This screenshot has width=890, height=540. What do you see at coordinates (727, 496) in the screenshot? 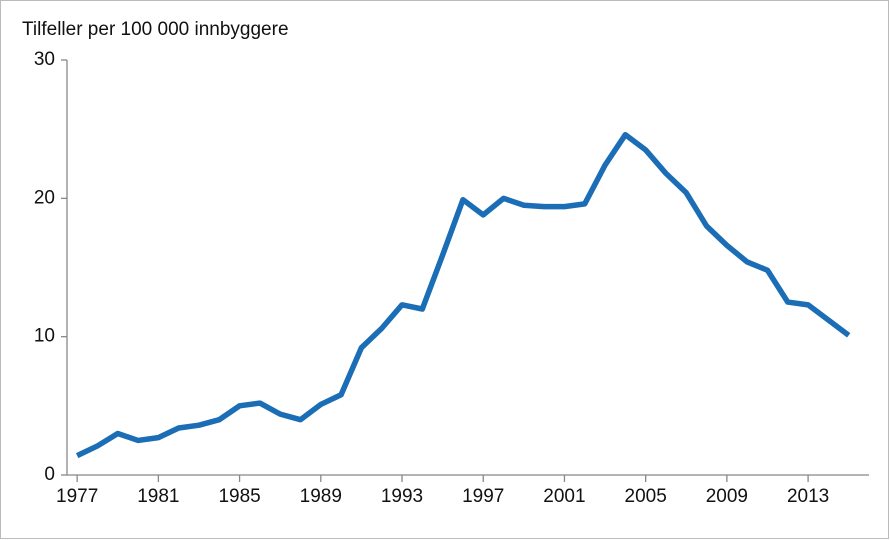
I see `x-tick-label: 2009` at bounding box center [727, 496].